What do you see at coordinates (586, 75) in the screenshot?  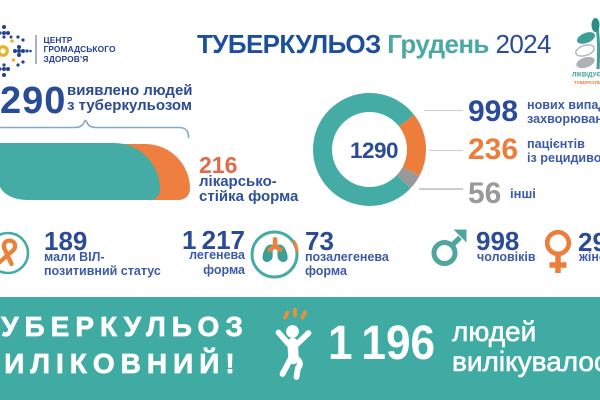 I see `svg-text: ЛІКВІДУЄМО` at bounding box center [586, 75].